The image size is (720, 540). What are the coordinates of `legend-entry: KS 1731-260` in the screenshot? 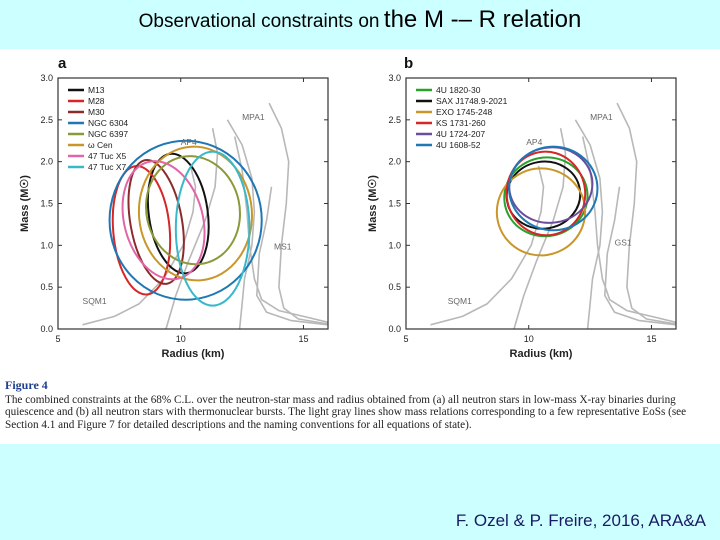 It's located at (461, 123).